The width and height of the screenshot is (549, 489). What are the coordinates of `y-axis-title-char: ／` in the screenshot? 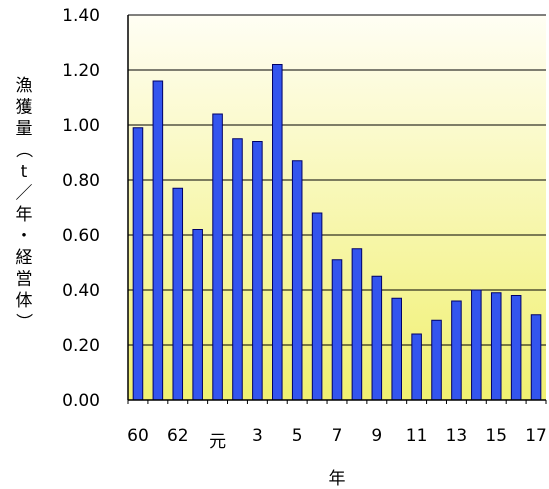 It's located at (24, 194).